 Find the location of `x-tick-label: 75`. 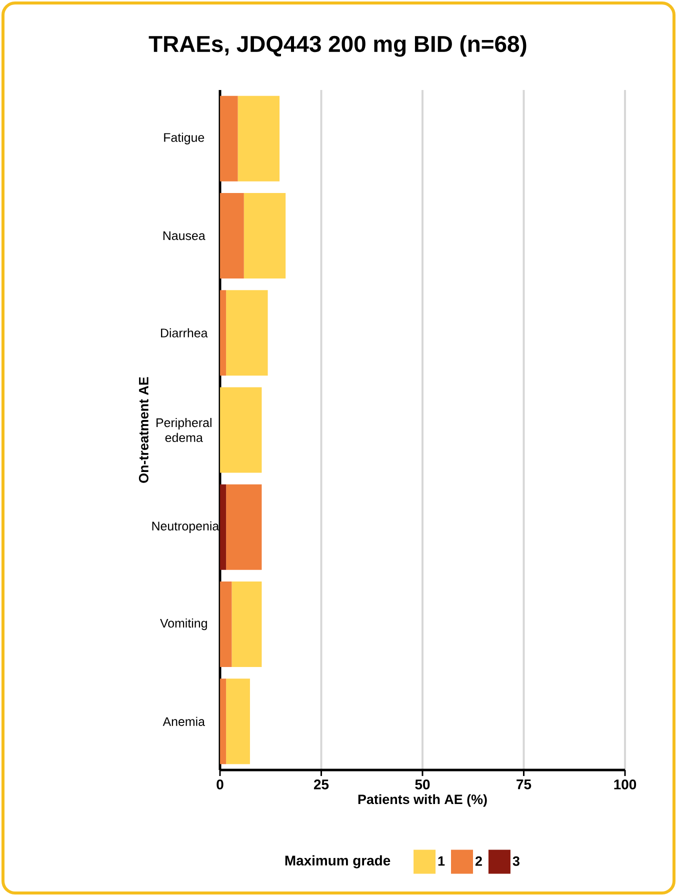

x-tick-label: 75 is located at coordinates (524, 785).